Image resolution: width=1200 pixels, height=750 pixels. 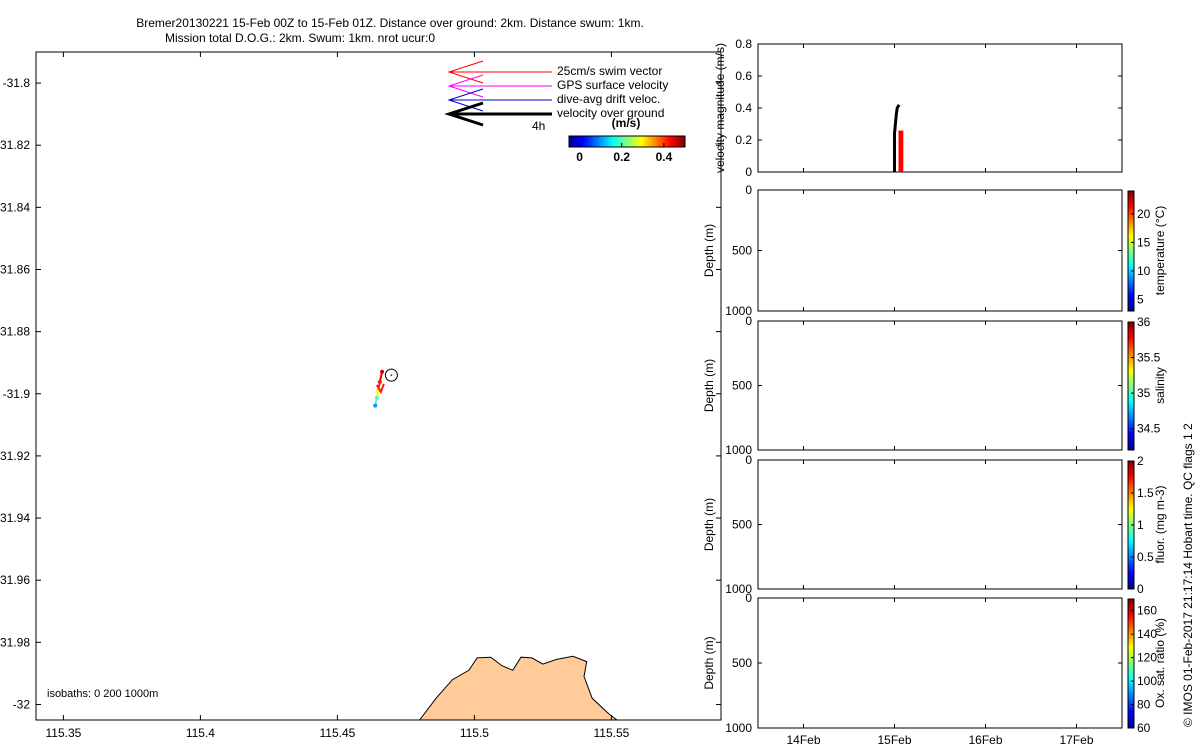 What do you see at coordinates (743, 76) in the screenshot?
I see `panel-ytick-label: 0.6` at bounding box center [743, 76].